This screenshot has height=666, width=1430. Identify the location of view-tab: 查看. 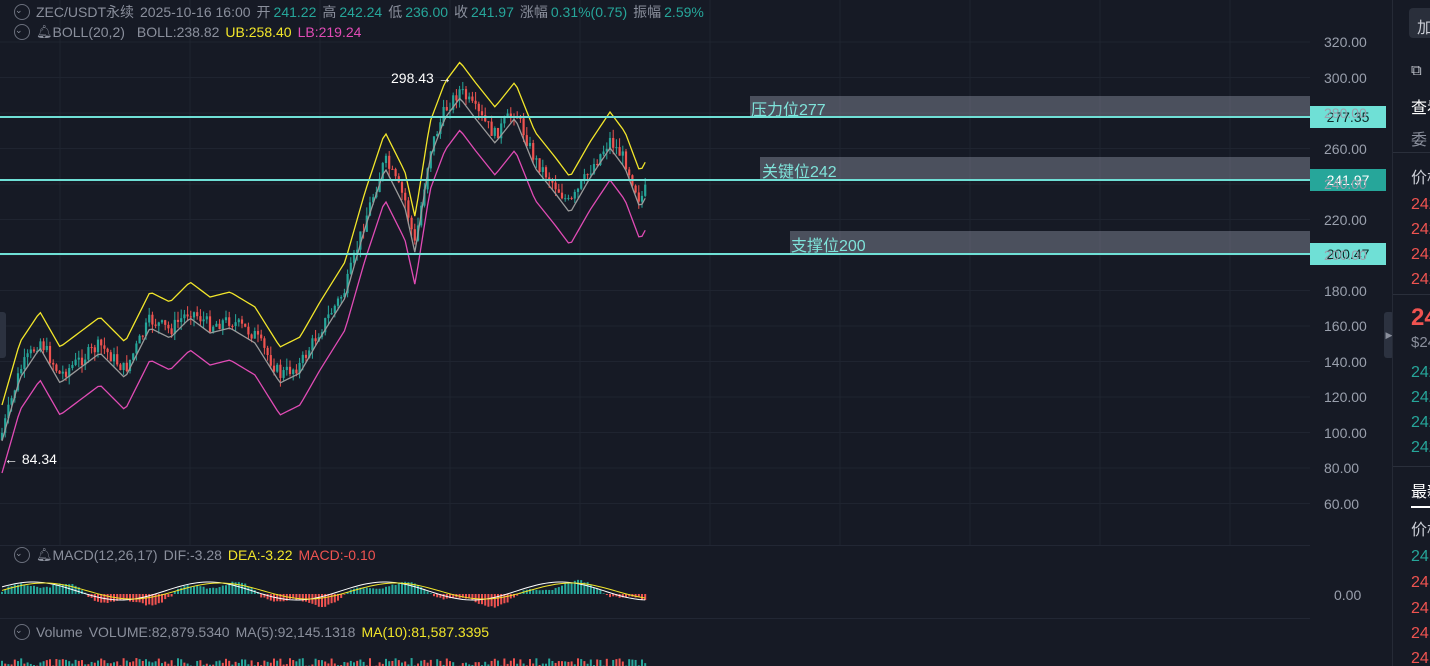
(1420, 108).